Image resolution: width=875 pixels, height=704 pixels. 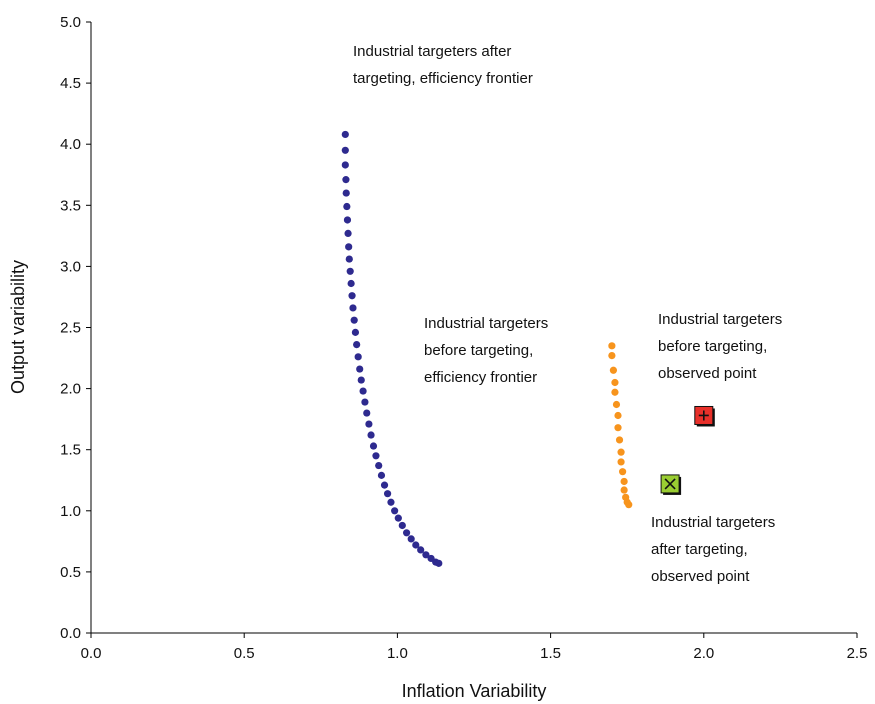 I want to click on x-tick-label: 2.5, so click(x=857, y=653).